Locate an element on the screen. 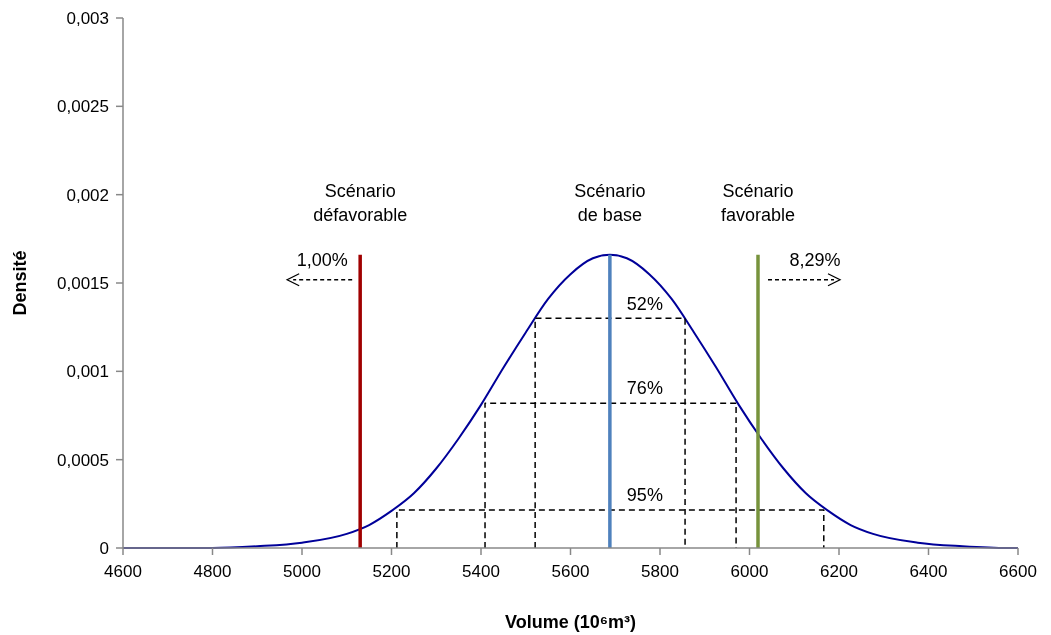  x-tick-label: 4800 is located at coordinates (212, 571).